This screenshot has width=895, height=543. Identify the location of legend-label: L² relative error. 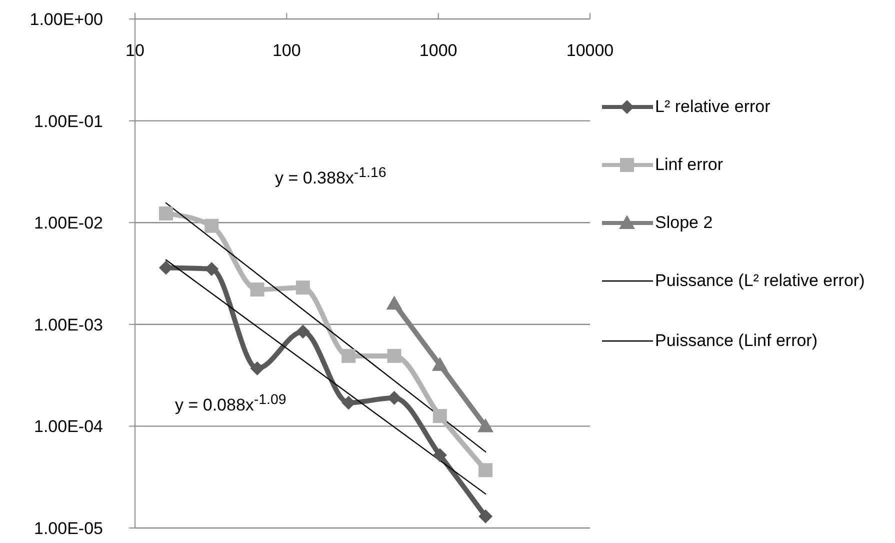
(713, 107).